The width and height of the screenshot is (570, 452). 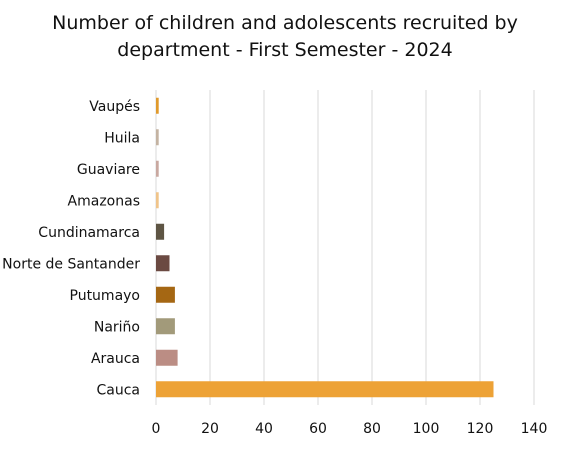 What do you see at coordinates (118, 390) in the screenshot?
I see `y-category-label: Cauca` at bounding box center [118, 390].